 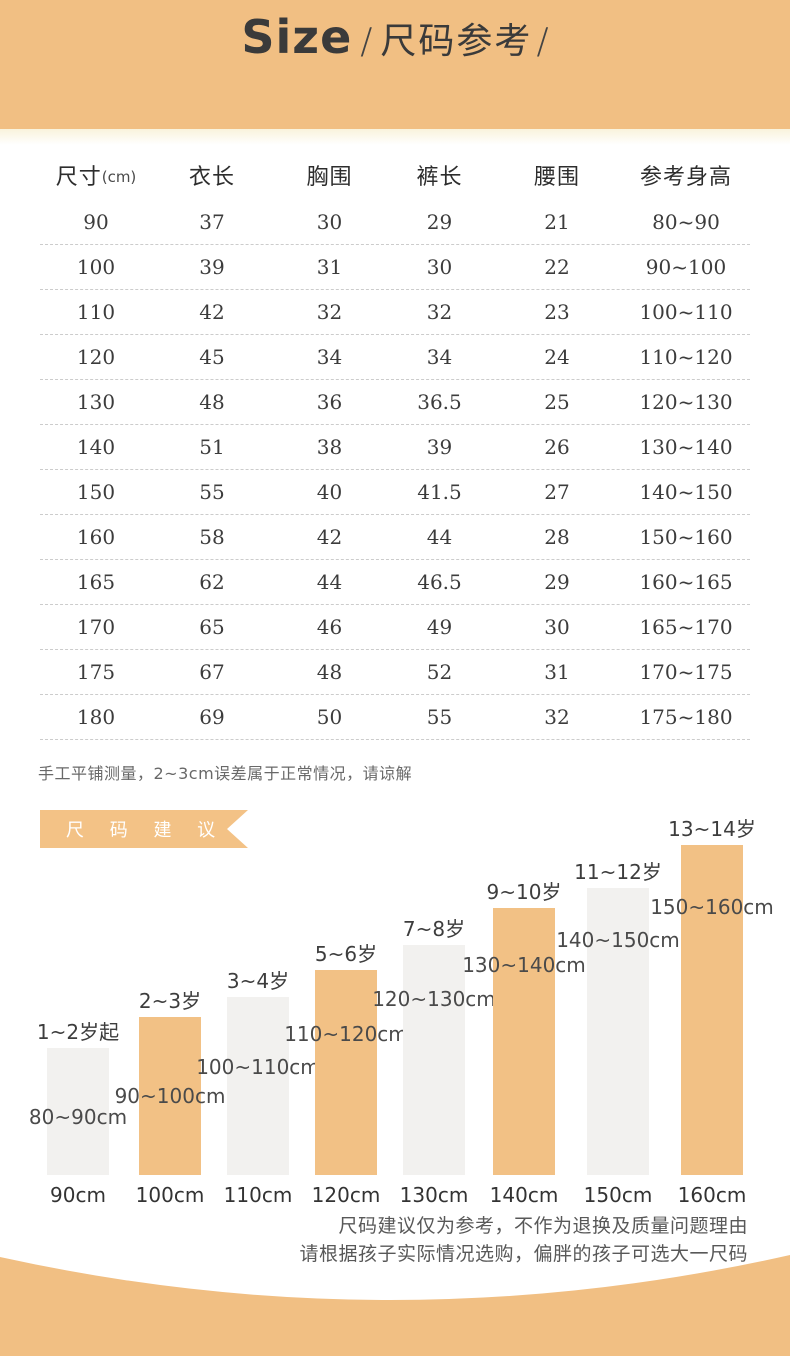 I want to click on age-label: 7~8岁, so click(x=434, y=929).